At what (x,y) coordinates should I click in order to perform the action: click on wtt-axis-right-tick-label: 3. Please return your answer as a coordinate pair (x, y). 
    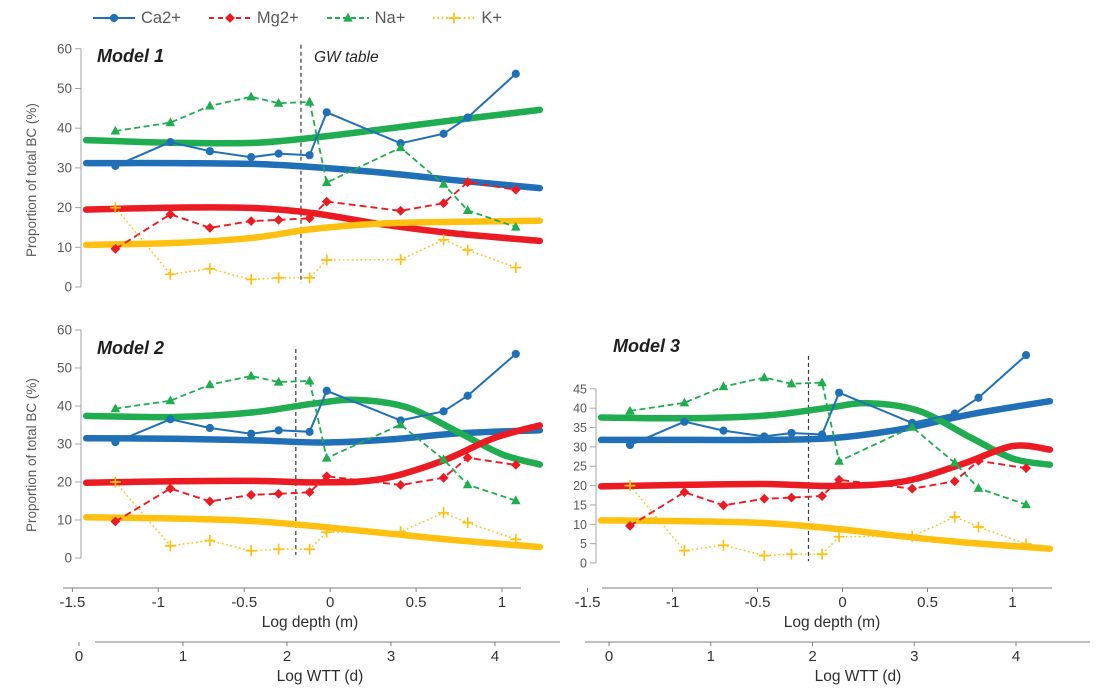
    Looking at the image, I should click on (914, 656).